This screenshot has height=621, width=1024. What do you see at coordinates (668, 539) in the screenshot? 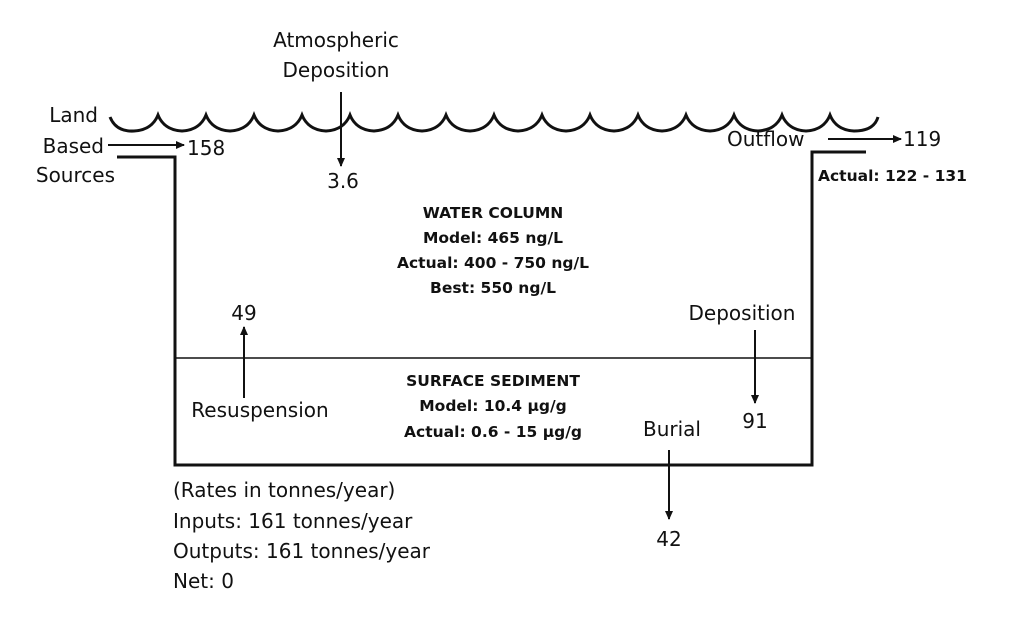
I see `burial-value: 42` at bounding box center [668, 539].